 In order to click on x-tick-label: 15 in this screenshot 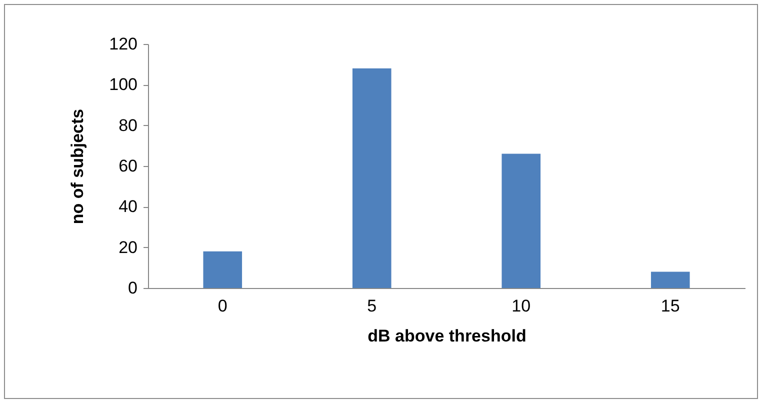, I will do `click(670, 306)`.